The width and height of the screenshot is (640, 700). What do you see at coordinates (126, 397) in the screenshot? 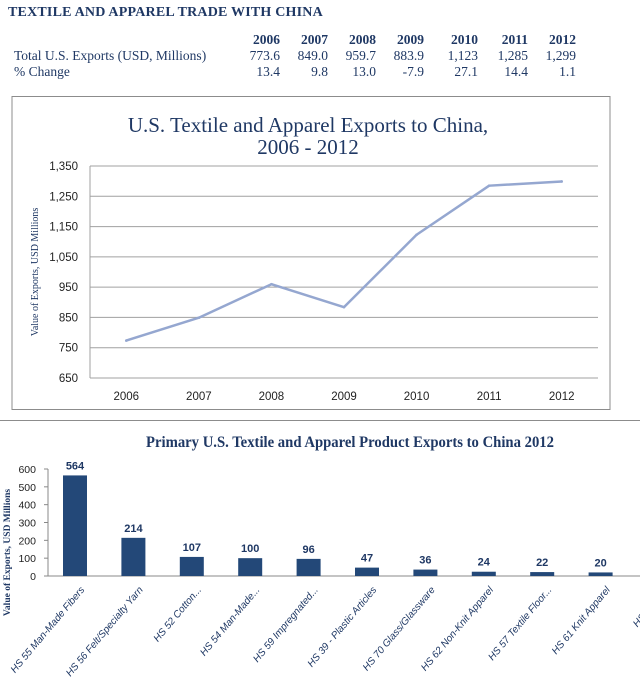
I see `x-tick-label: 2006` at bounding box center [126, 397].